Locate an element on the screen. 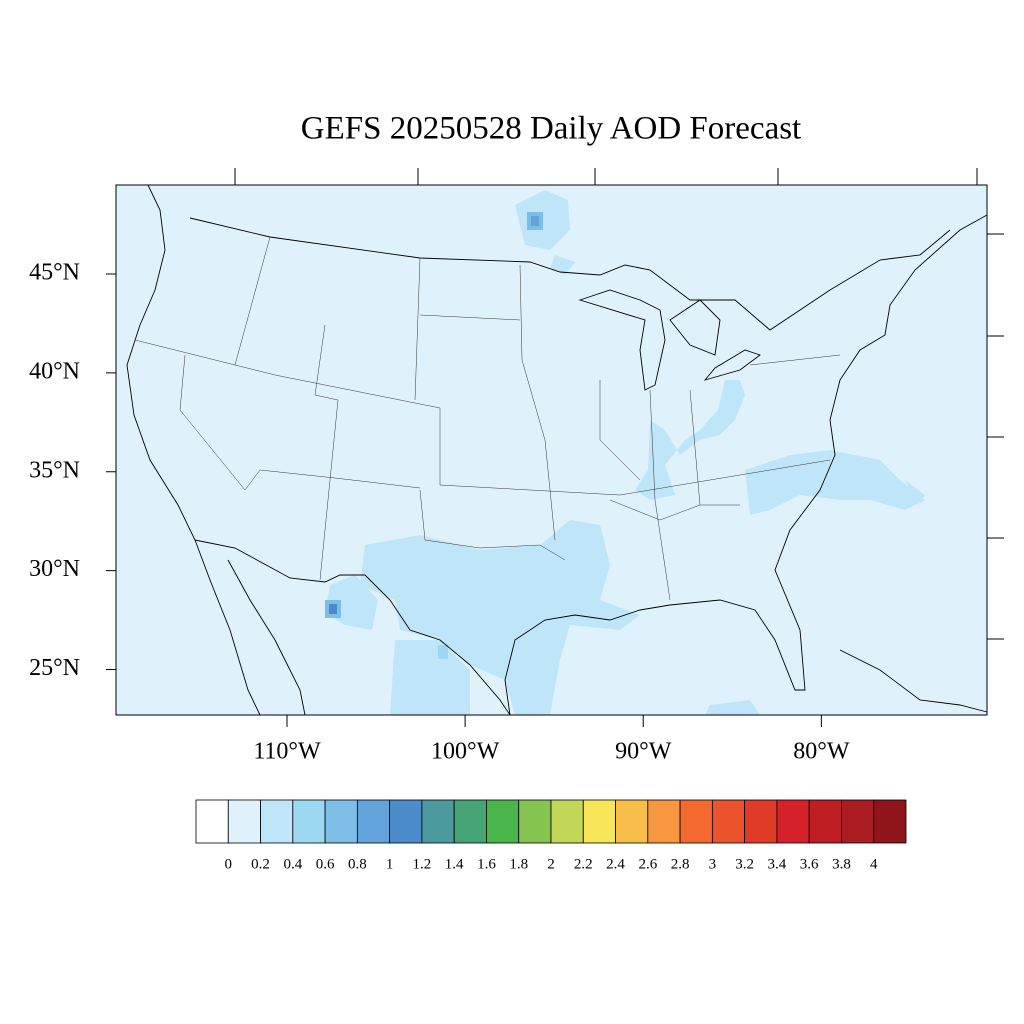 The image size is (1024, 1024). x-tick-label: 110°W is located at coordinates (287, 752).